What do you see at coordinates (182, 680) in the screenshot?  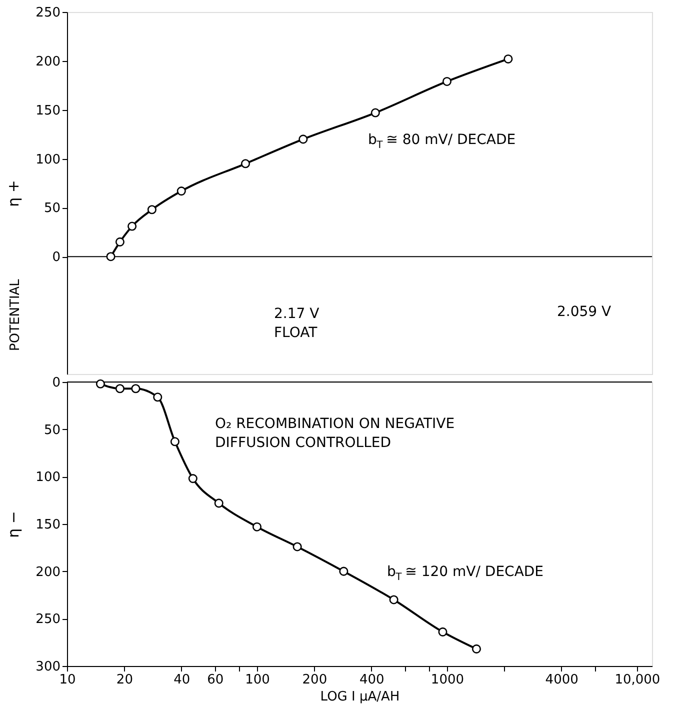 I see `x-tick-label: 40` at bounding box center [182, 680].